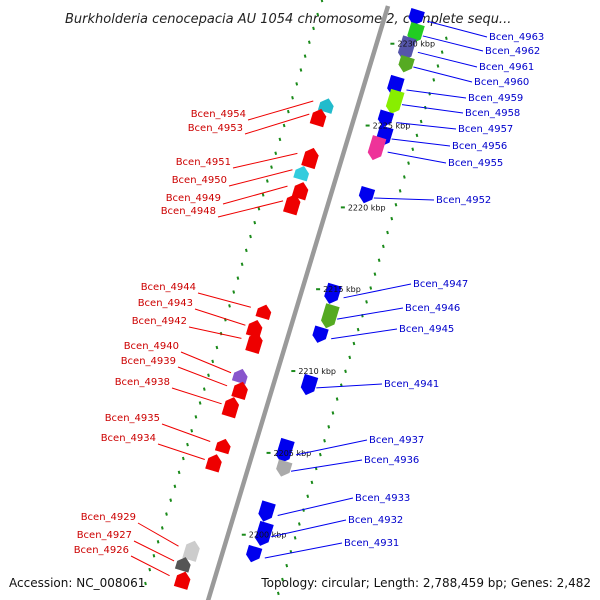 The image size is (600, 600). I want to click on gene-label: Bcen_4949, so click(193, 198).